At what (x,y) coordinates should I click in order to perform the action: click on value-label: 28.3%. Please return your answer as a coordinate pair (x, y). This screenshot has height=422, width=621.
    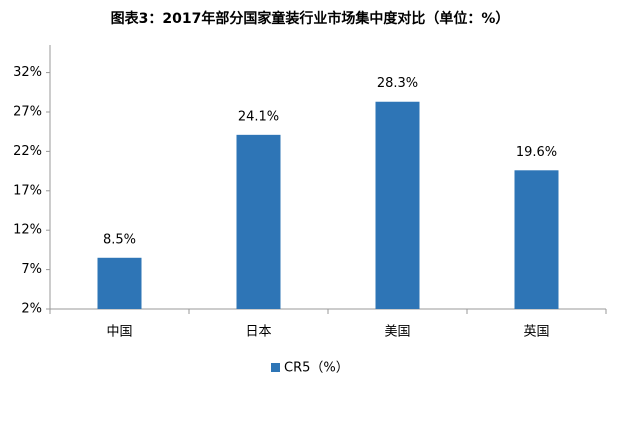
    Looking at the image, I should click on (397, 83).